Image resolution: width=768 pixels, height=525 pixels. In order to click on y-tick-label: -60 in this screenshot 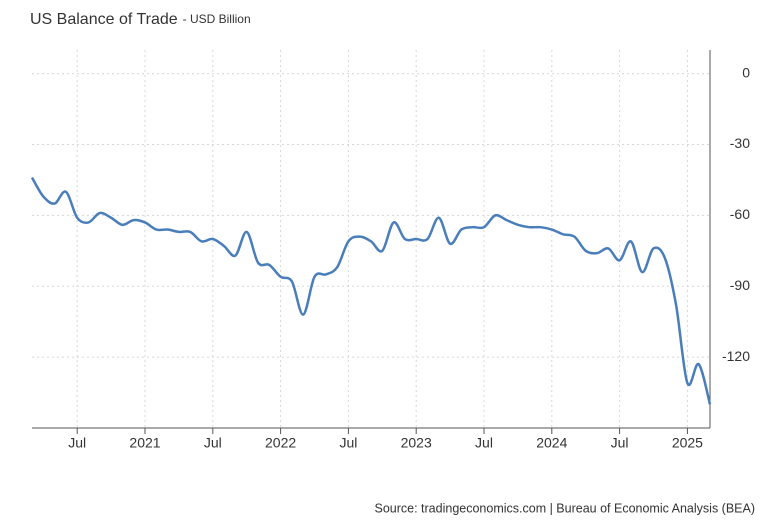, I will do `click(740, 214)`.